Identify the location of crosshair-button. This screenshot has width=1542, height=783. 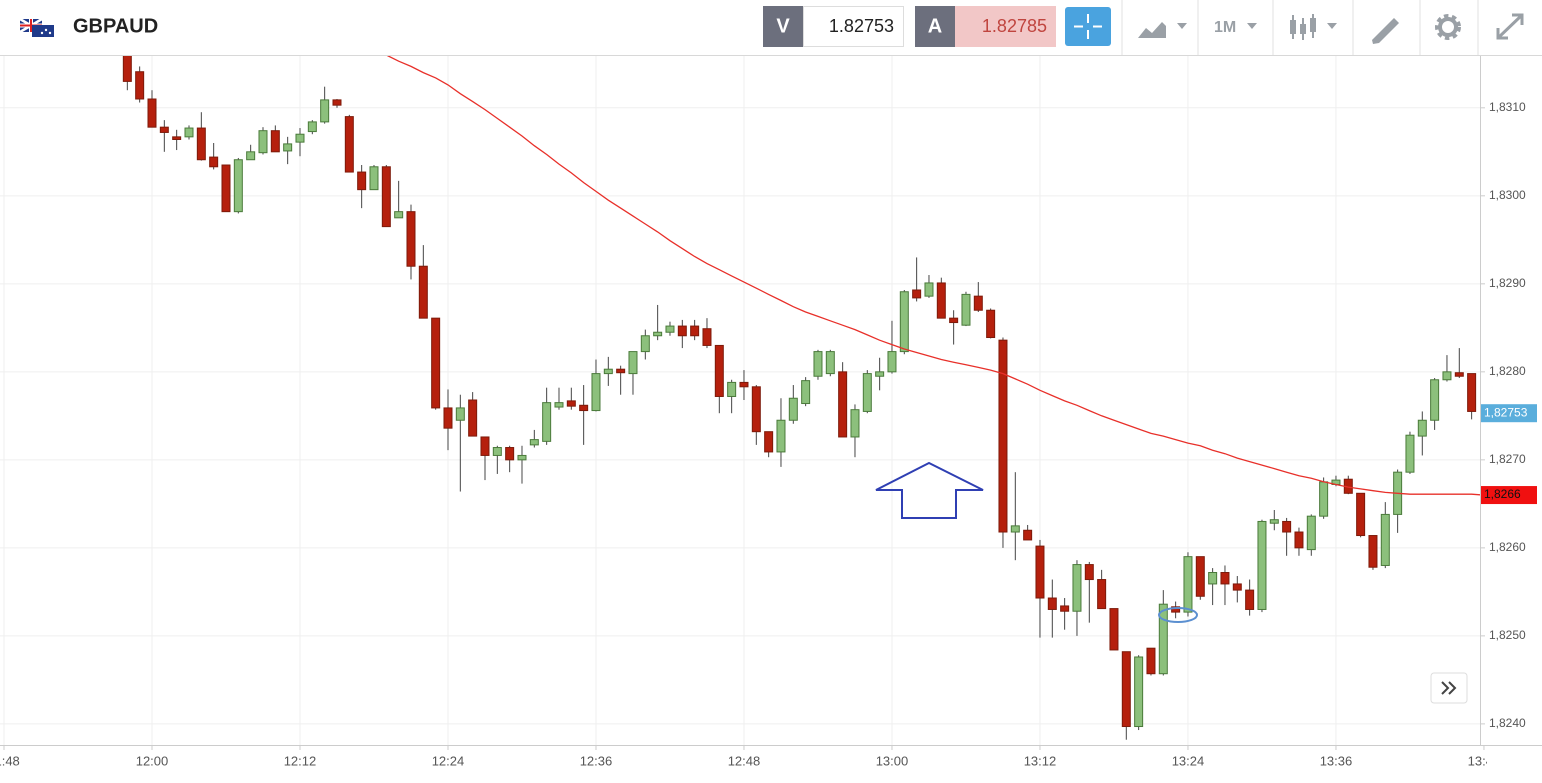
(1088, 26).